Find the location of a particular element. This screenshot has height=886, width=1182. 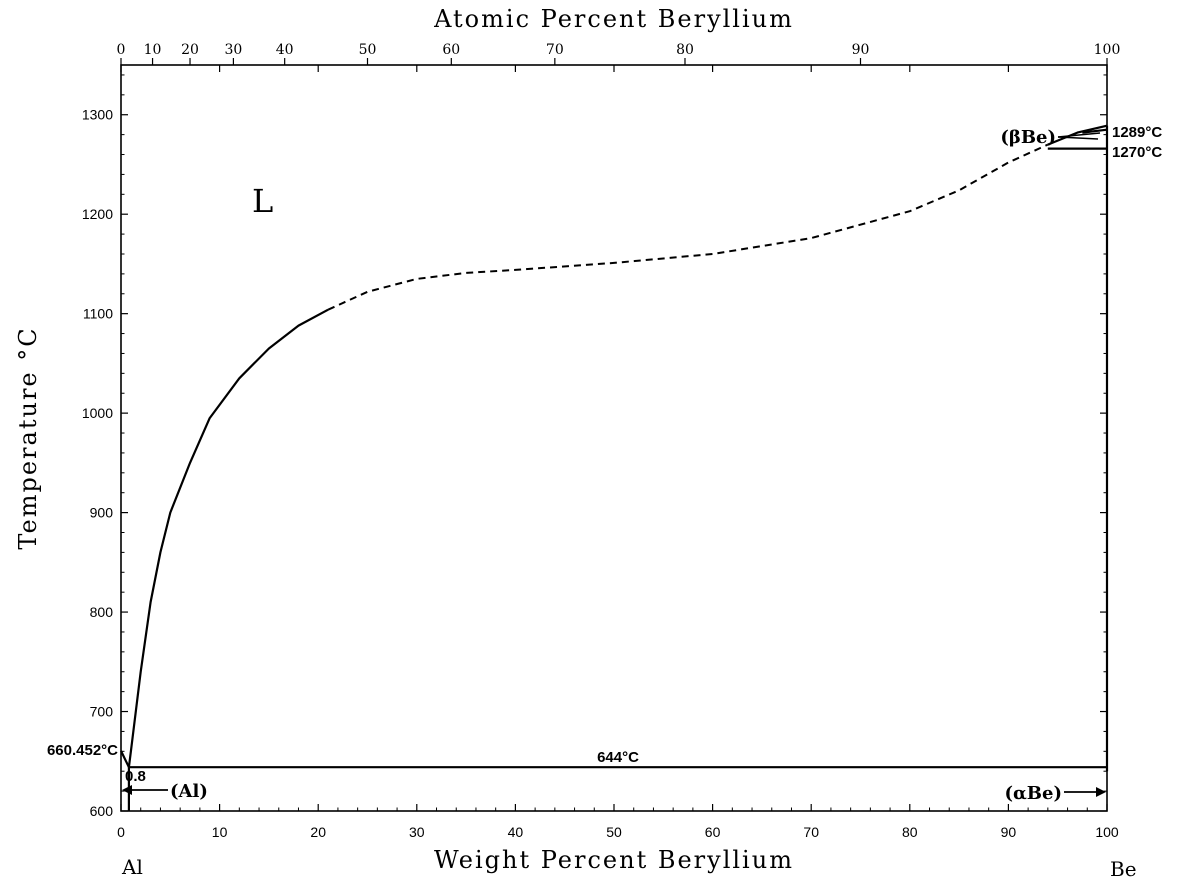

al-melting-point-label: 660.452°C is located at coordinates (82, 750).